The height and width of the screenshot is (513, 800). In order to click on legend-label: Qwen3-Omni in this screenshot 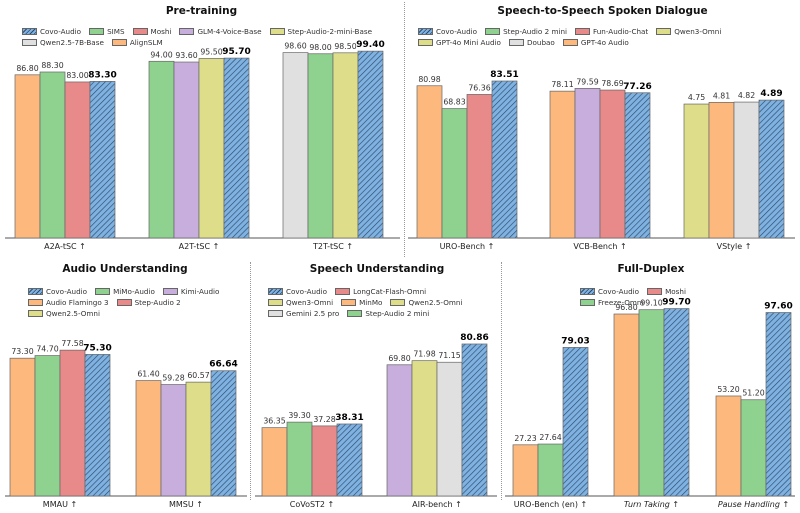, I will do `click(310, 302)`.